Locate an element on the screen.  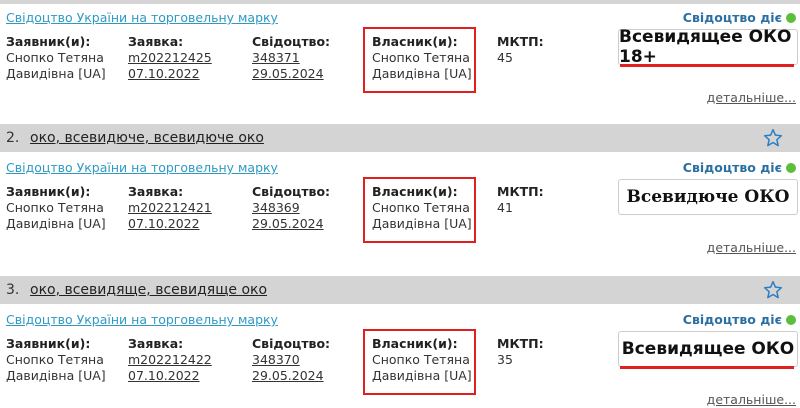
certificate-value: 348371 is located at coordinates (276, 57).